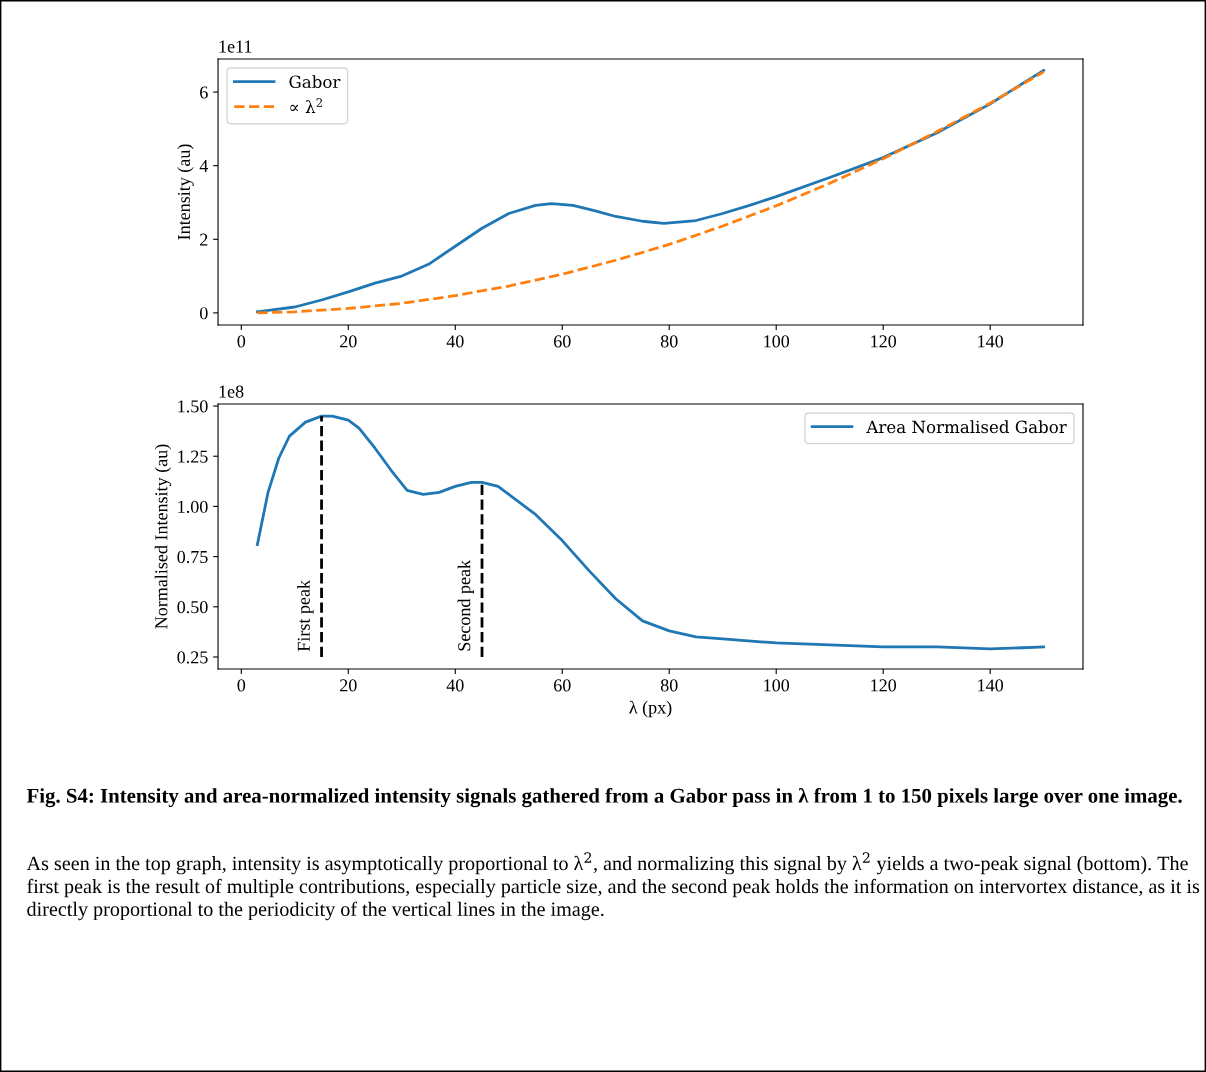 The image size is (1206, 1072). What do you see at coordinates (203, 313) in the screenshot?
I see `y-tick-label: 0` at bounding box center [203, 313].